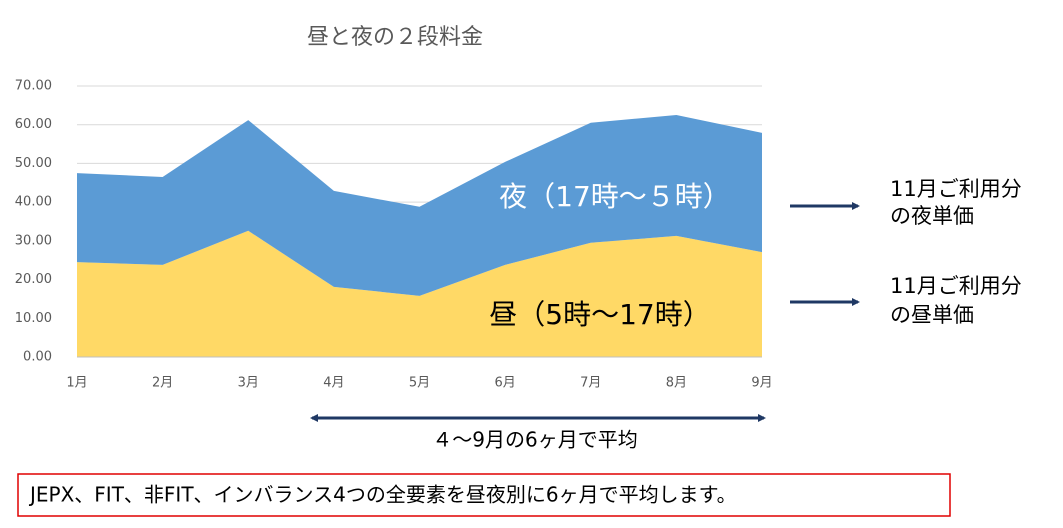  I want to click on annotation: ４～9月の6ヶ月で平均, so click(534, 440).